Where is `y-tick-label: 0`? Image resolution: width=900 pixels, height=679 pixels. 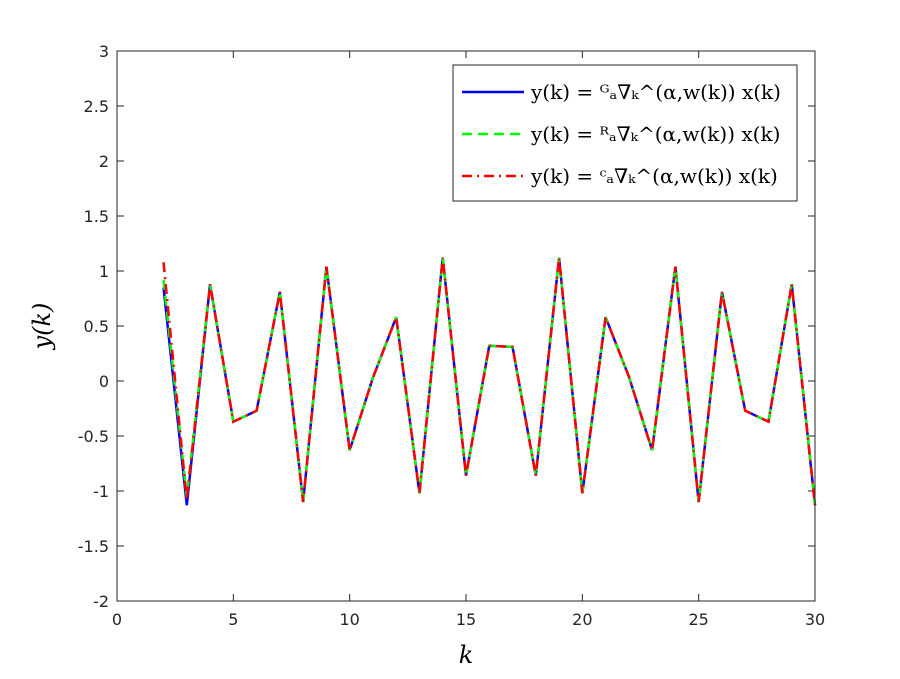 y-tick-label: 0 is located at coordinates (104, 381).